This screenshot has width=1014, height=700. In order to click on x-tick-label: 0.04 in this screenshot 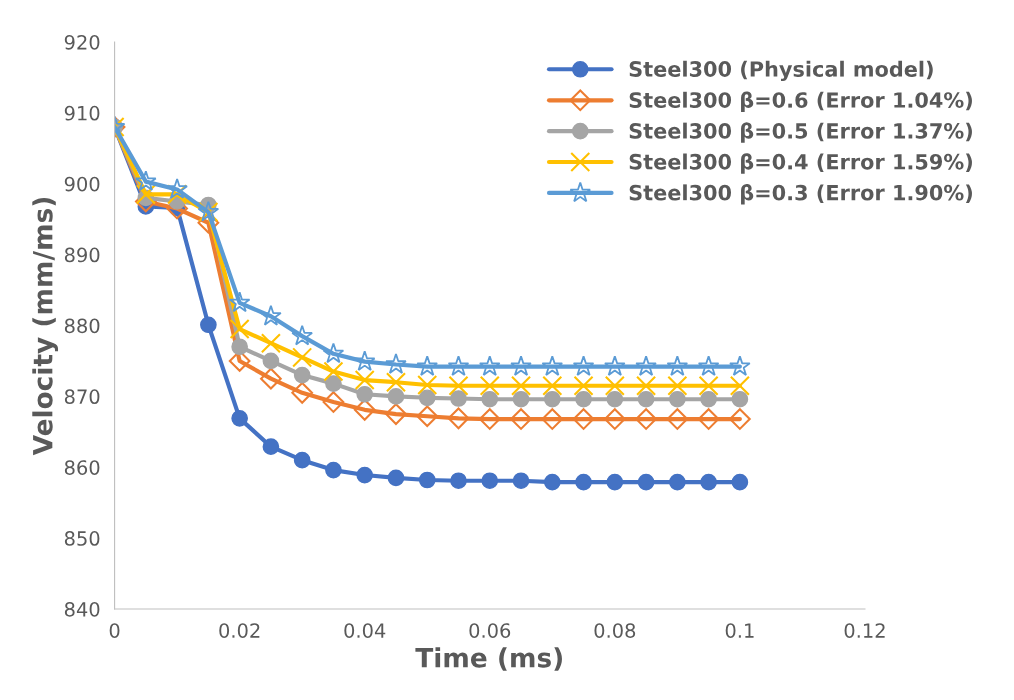, I will do `click(365, 630)`.